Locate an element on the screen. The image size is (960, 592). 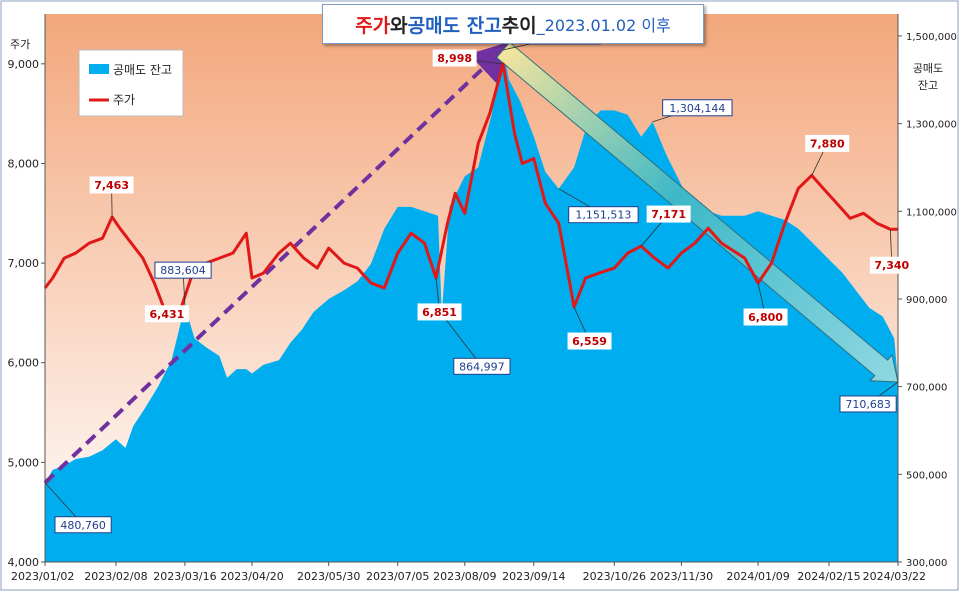
price-annotation-label: 7,340 is located at coordinates (891, 265).